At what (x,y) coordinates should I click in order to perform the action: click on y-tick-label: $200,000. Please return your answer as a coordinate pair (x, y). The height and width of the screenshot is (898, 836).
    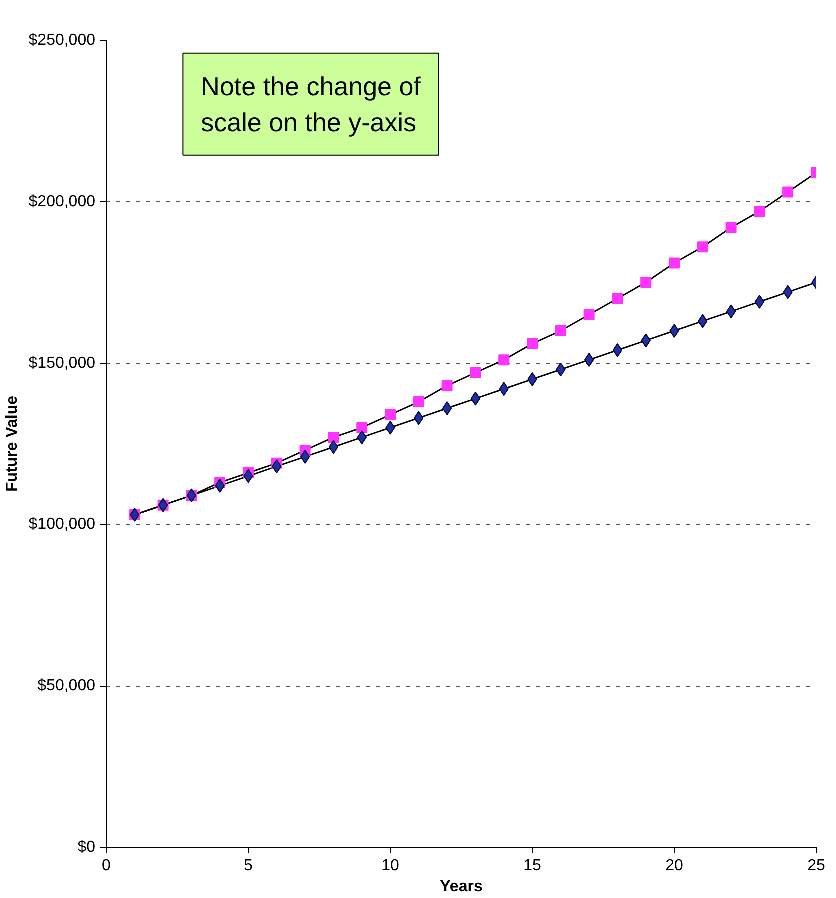
    Looking at the image, I should click on (62, 201).